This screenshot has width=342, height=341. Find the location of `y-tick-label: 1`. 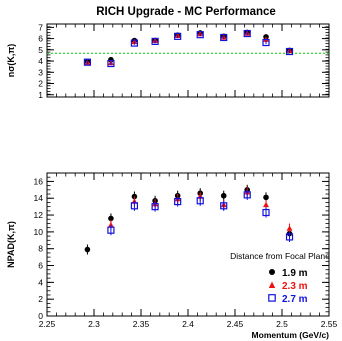

y-tick-label: 1 is located at coordinates (40, 95).